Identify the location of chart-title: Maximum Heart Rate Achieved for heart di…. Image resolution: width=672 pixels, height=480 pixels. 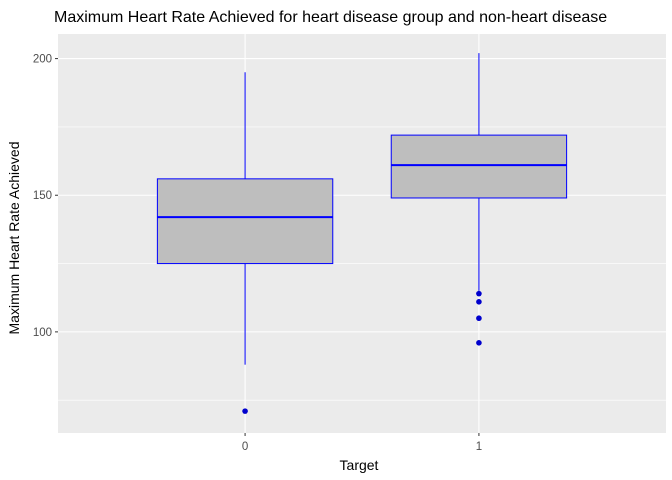
(330, 17).